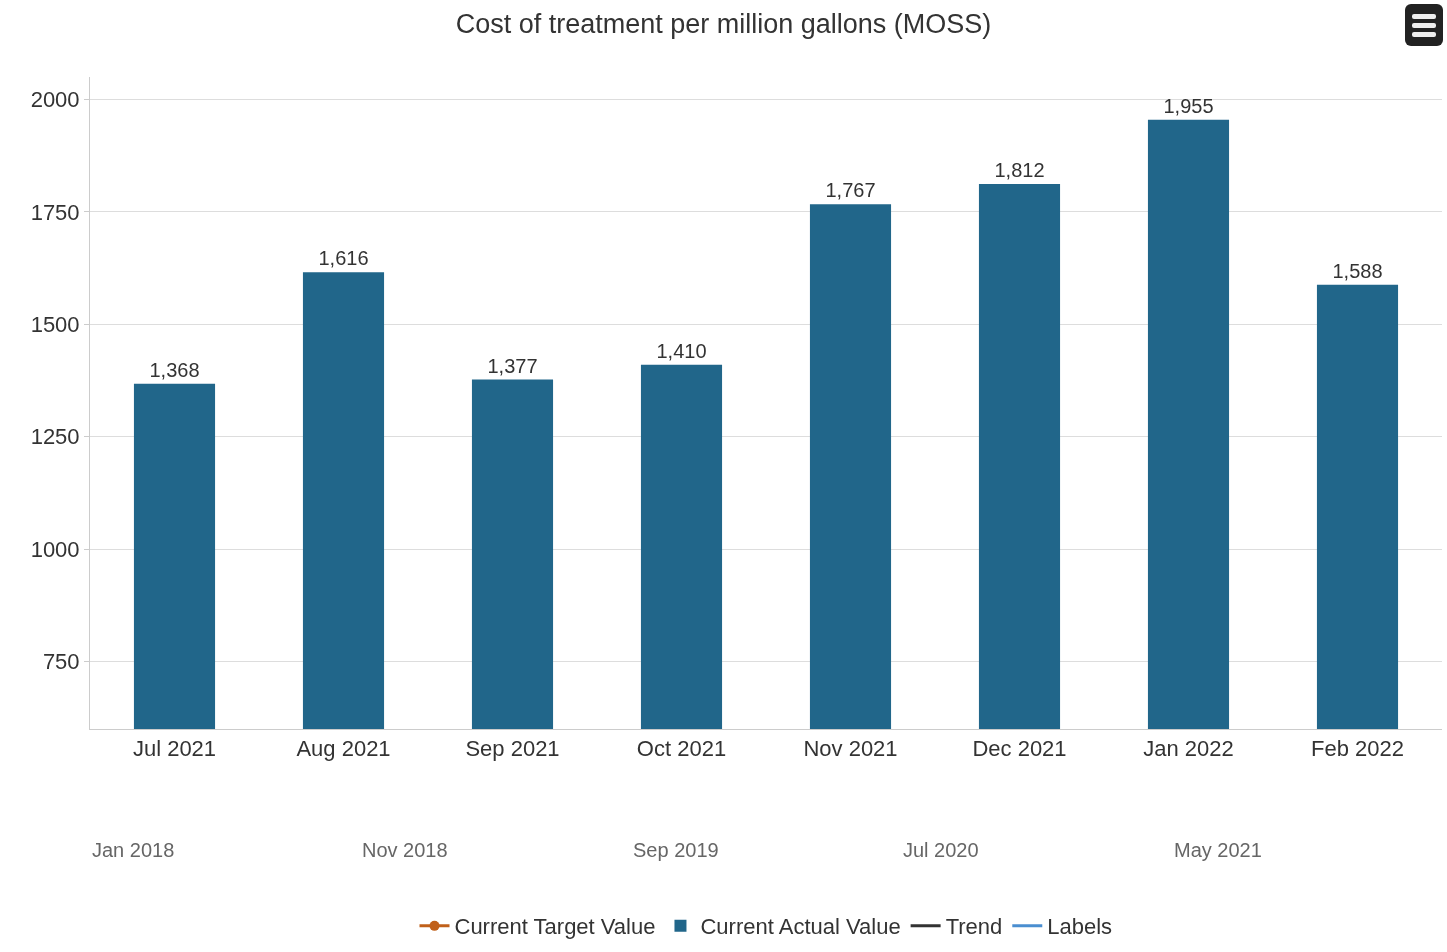  Describe the element at coordinates (133, 850) in the screenshot. I see `text: Jan 2018` at that location.